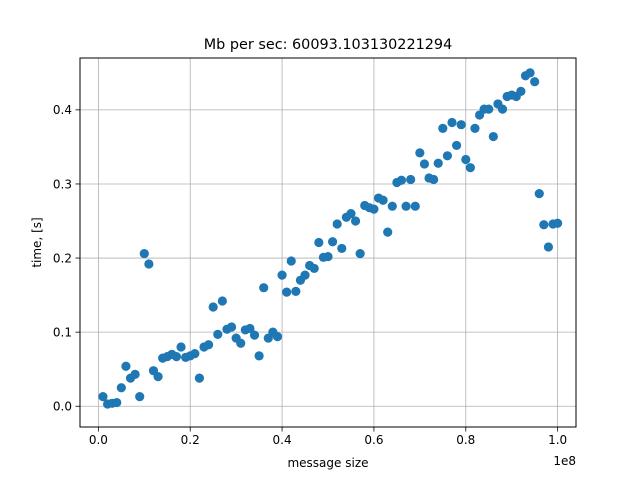 This screenshot has width=640, height=480. I want to click on y-axis-ticks: 0.0 0.1 0.2 0.3 0.4, so click(66, 258).